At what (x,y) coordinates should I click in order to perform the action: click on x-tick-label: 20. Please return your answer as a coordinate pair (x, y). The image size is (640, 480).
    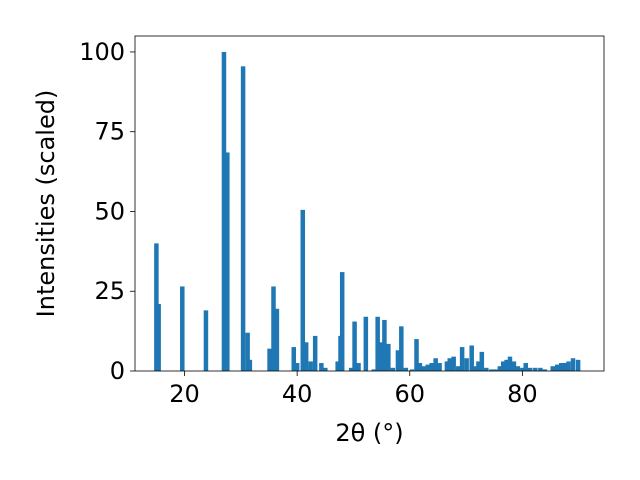
    Looking at the image, I should click on (184, 394).